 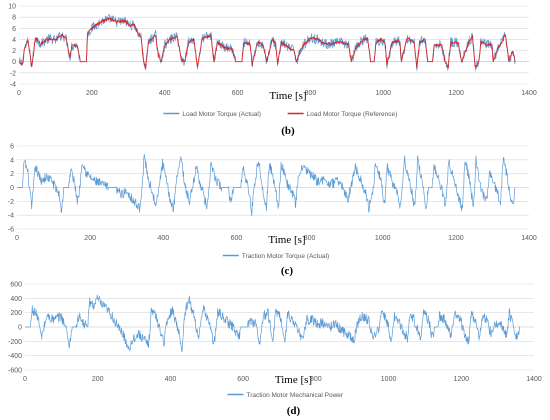 What do you see at coordinates (287, 271) in the screenshot?
I see `panel-caption: (c)` at bounding box center [287, 271].